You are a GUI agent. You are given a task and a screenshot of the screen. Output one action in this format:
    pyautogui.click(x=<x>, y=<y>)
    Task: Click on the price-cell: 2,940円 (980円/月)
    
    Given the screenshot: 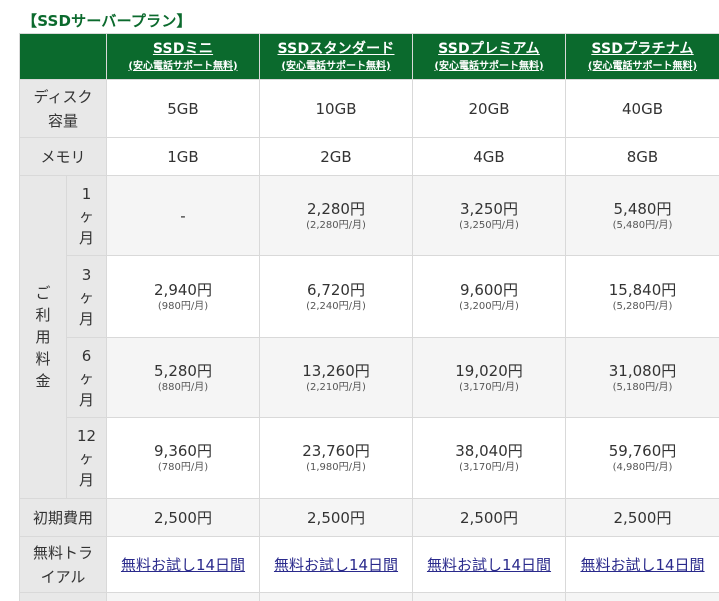 What is the action you would take?
    pyautogui.click(x=183, y=296)
    